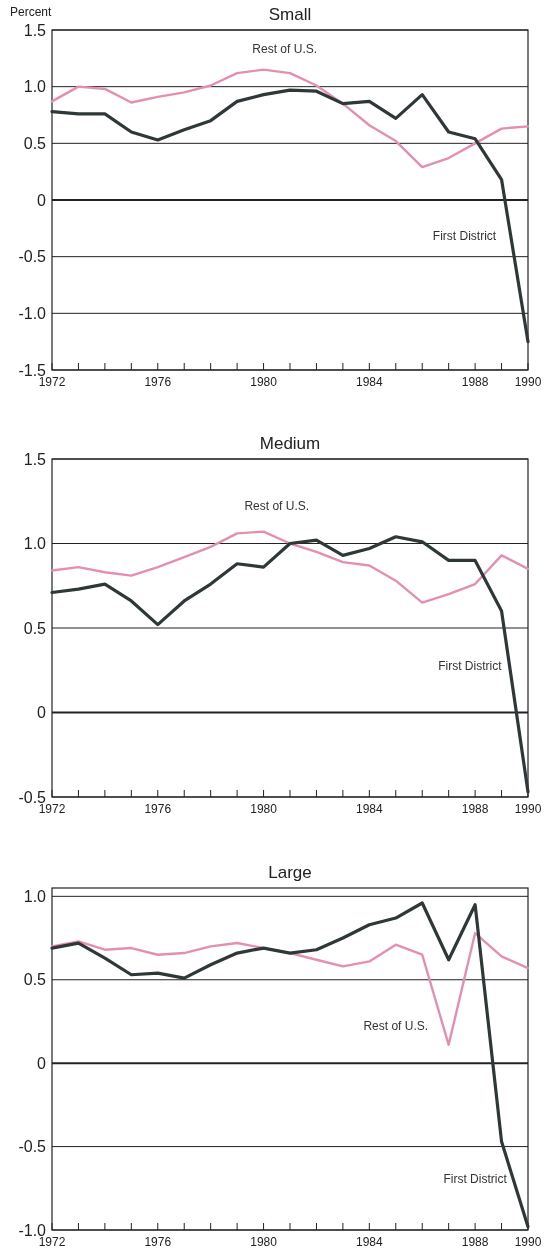  What do you see at coordinates (290, 872) in the screenshot?
I see `chart-title: Large` at bounding box center [290, 872].